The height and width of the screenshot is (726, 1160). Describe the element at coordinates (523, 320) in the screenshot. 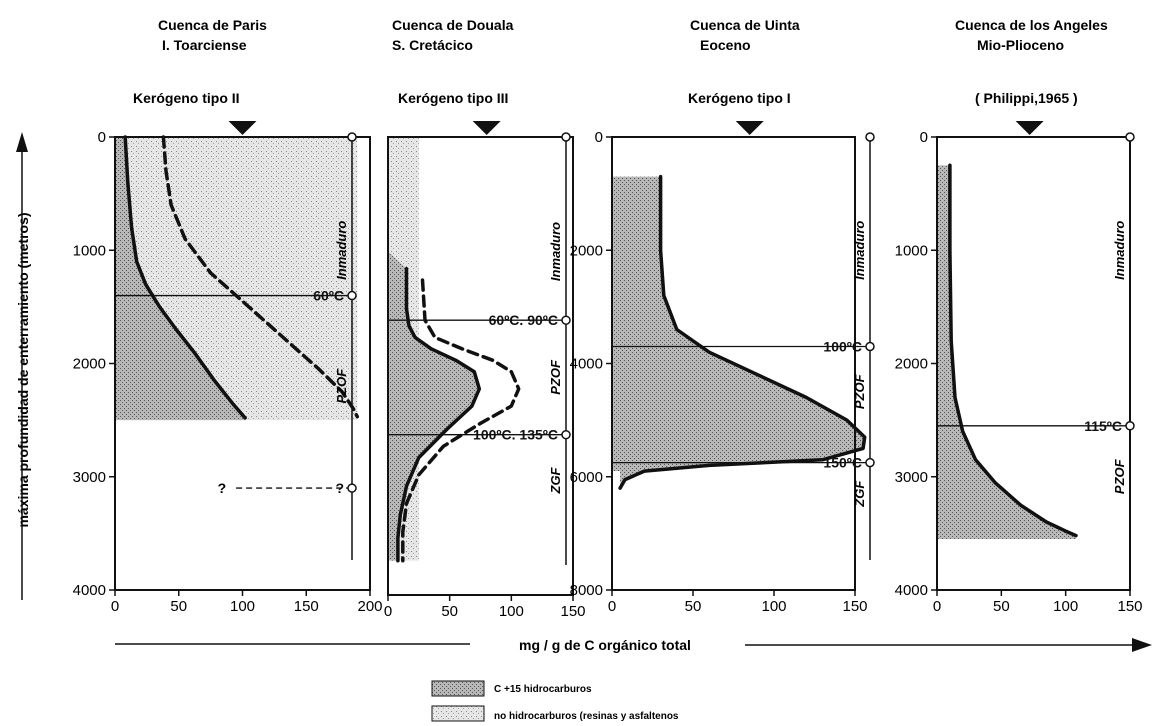

I see `temperature-label: 60ºC. 90ºC` at that location.